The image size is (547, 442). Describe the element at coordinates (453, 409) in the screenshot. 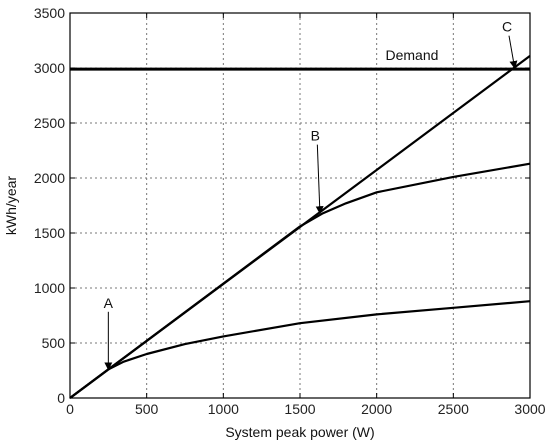

I see `x-tick-label: 2500` at that location.